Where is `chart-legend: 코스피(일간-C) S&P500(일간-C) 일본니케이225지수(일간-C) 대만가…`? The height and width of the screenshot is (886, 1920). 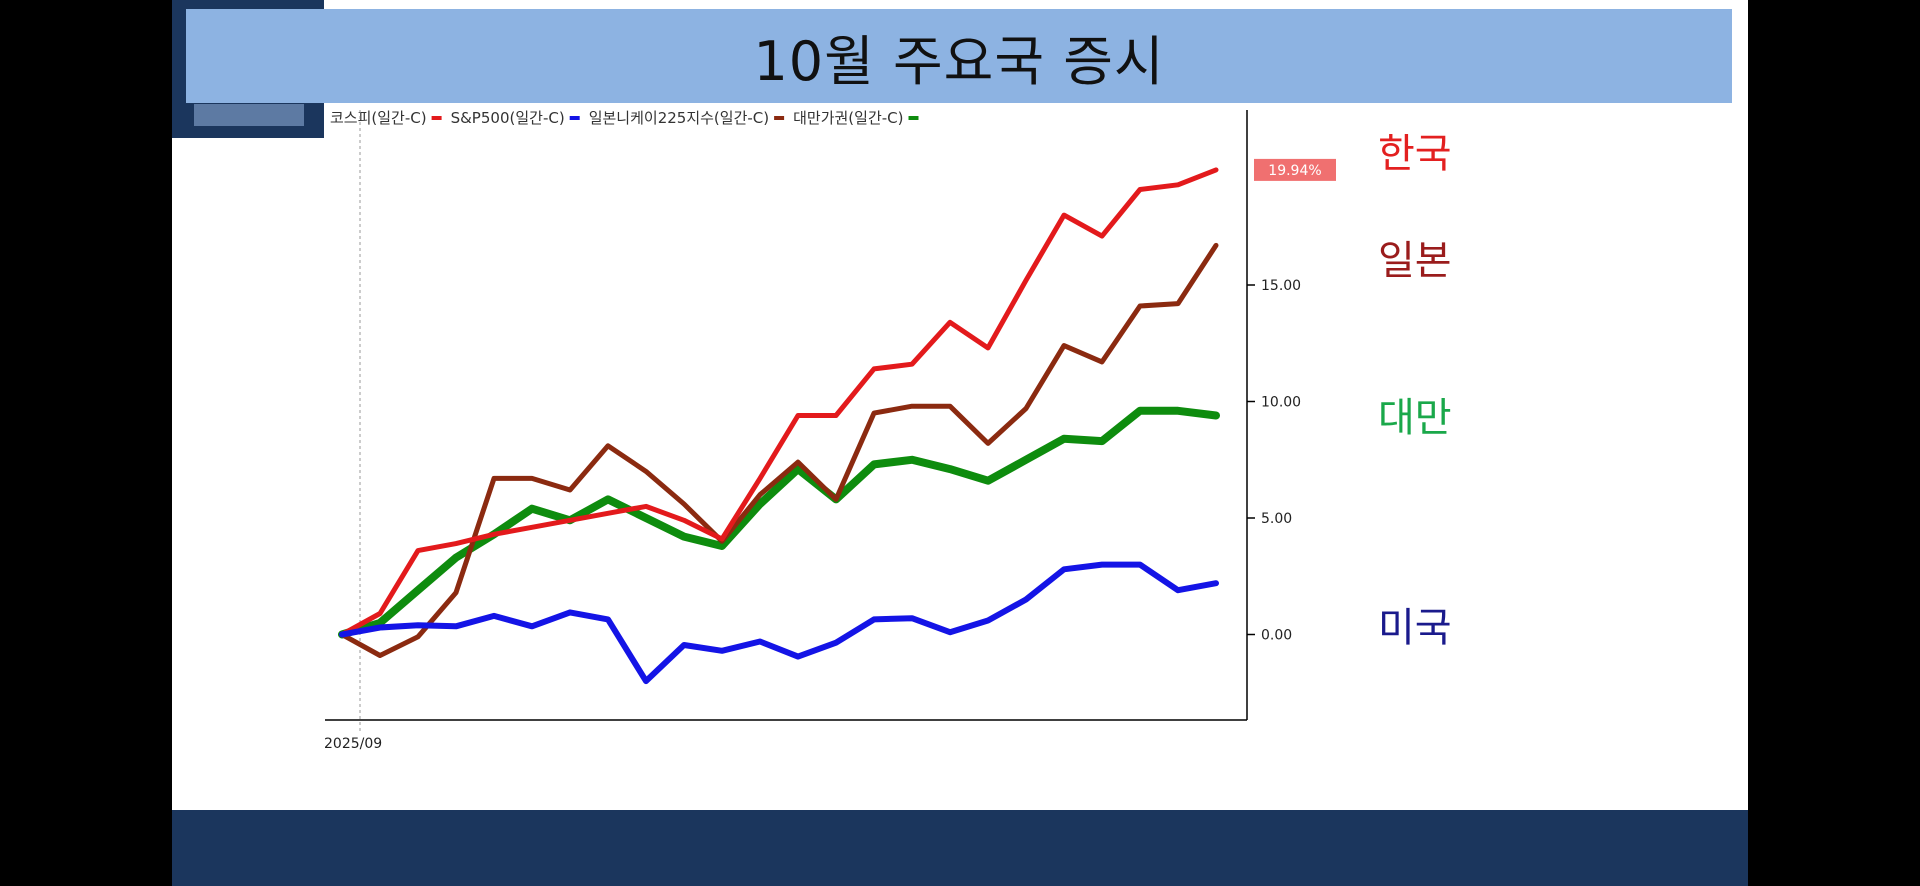
chart-legend: 코스피(일간-C) S&P500(일간-C) 일본니케이225지수(일간-C) 대만가… is located at coordinates (624, 118).